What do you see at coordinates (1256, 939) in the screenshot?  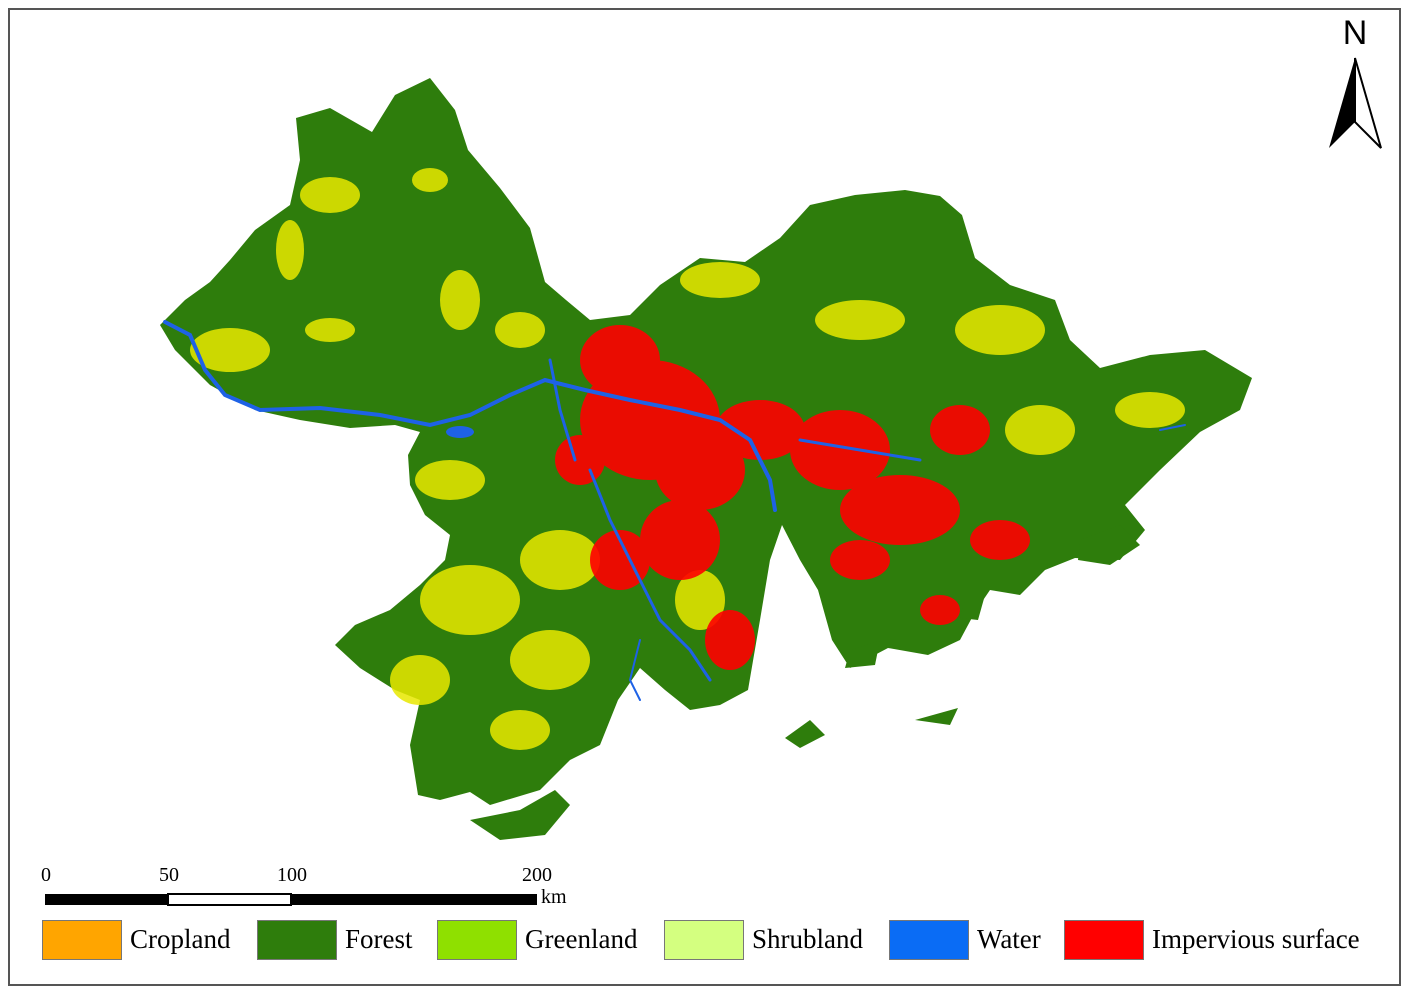 I see `legend-label-impervious-surface: Impervious surface` at bounding box center [1256, 939].